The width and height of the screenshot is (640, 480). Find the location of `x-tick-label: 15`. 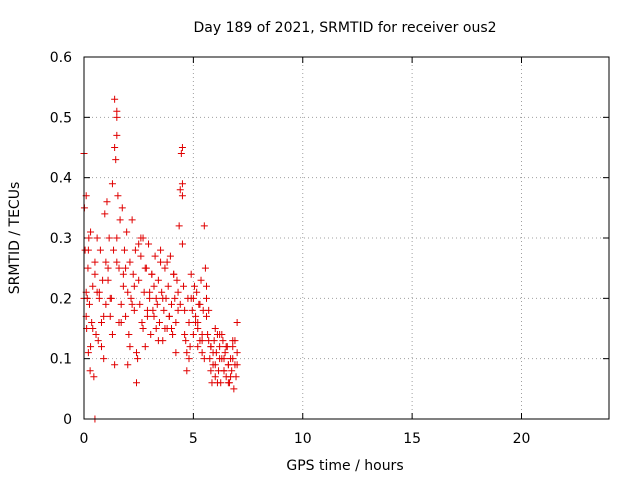

x-tick-label: 15 is located at coordinates (412, 439).